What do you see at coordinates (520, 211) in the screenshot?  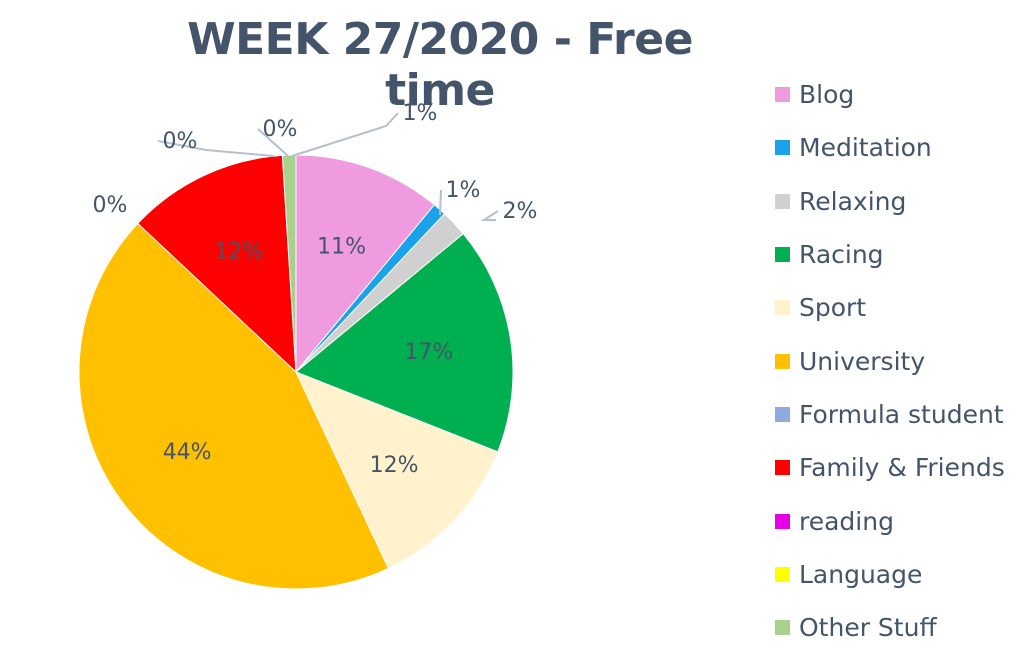 I see `data-label-relaxing: 2%` at bounding box center [520, 211].